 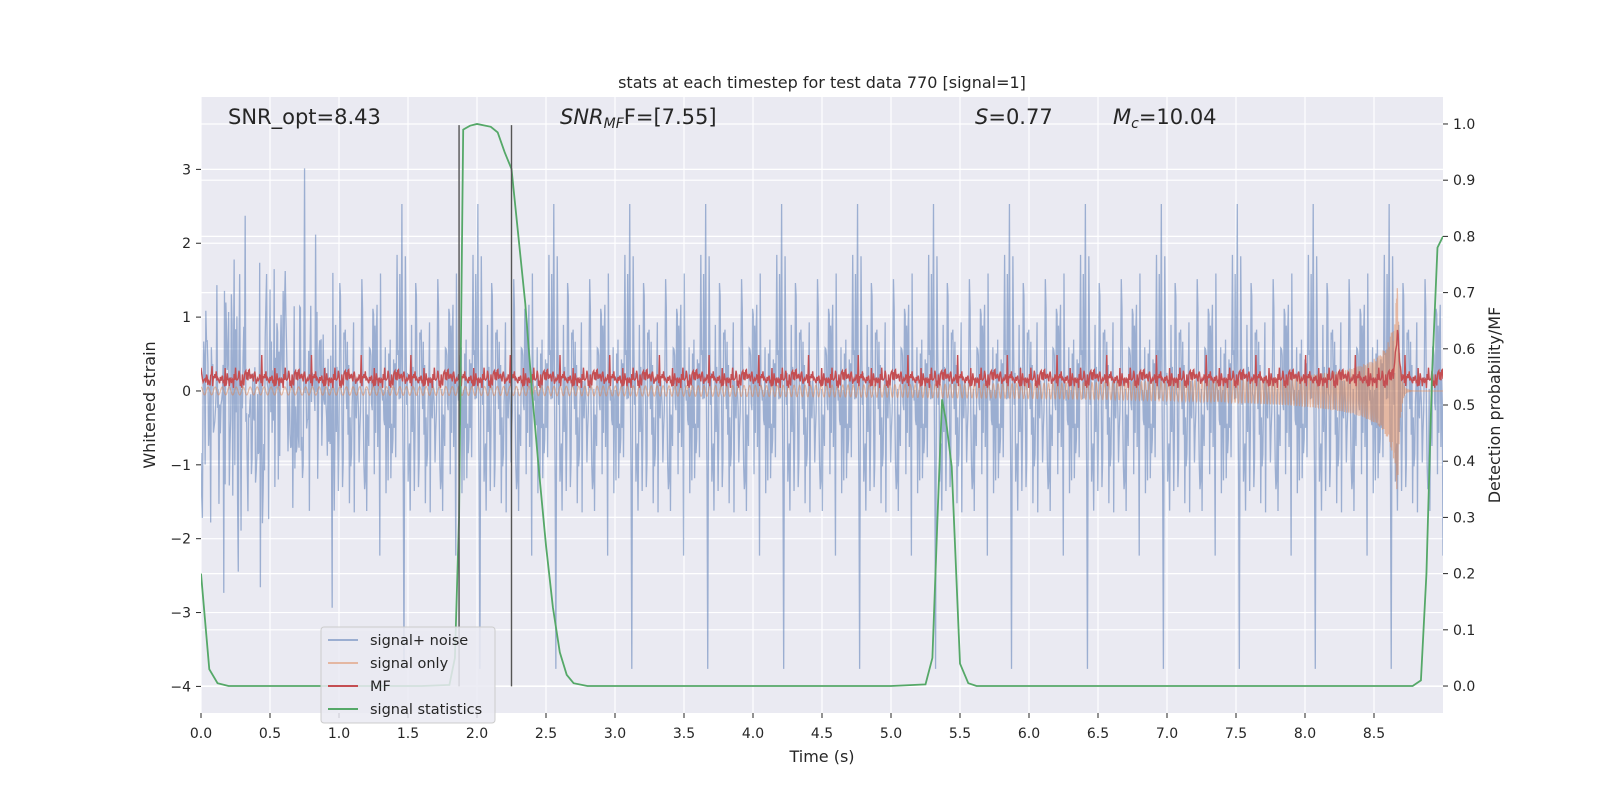 I want to click on legend-label-mf: MF, so click(x=380, y=687).